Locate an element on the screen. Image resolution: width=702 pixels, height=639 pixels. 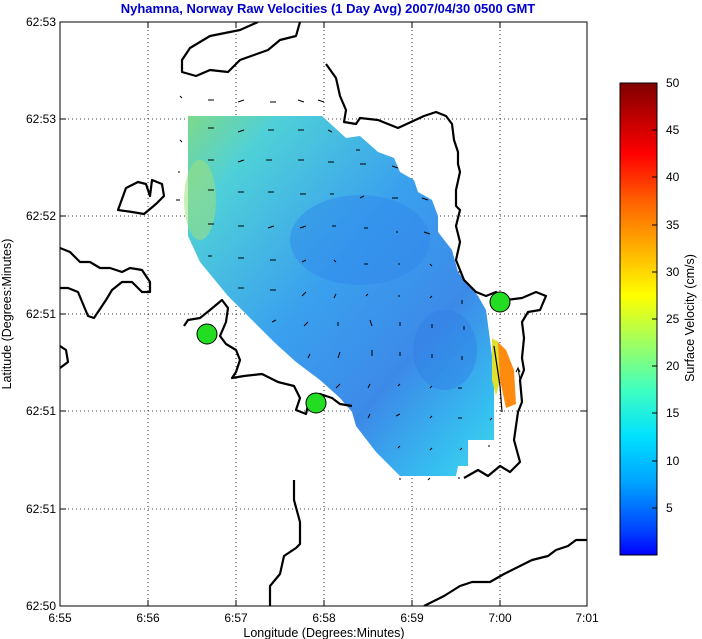
x-axis-label: Longitude (Degrees:Minutes) is located at coordinates (323, 632).